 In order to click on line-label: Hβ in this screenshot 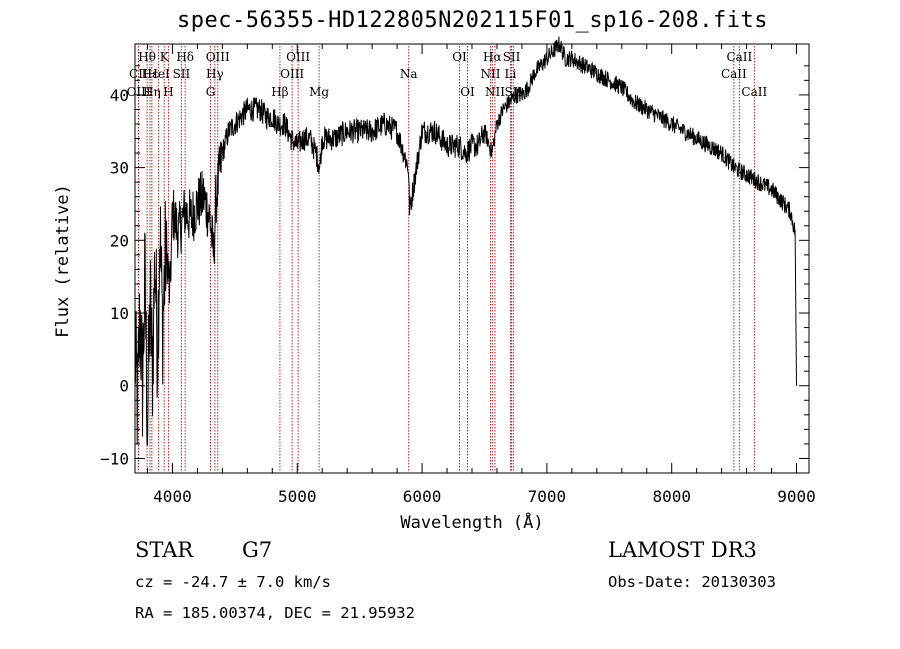, I will do `click(279, 92)`.